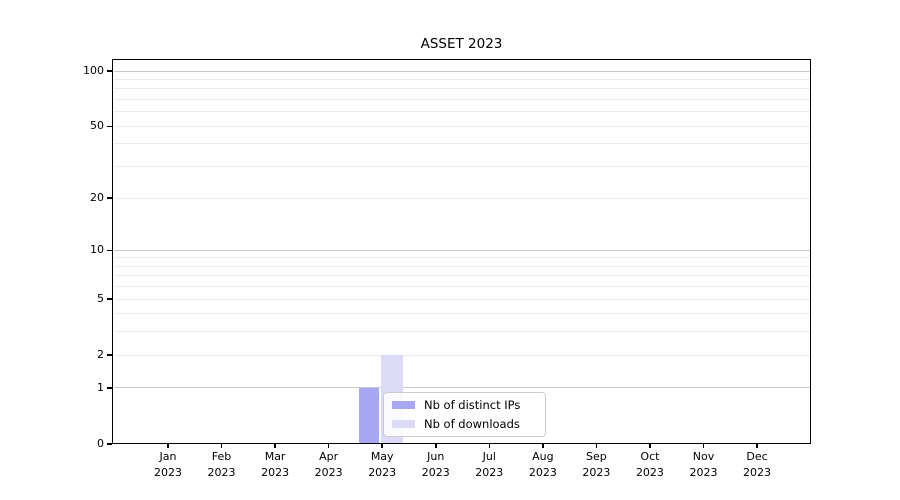  I want to click on legend: Nb of distinct IPs Nb of downloads, so click(464, 414).